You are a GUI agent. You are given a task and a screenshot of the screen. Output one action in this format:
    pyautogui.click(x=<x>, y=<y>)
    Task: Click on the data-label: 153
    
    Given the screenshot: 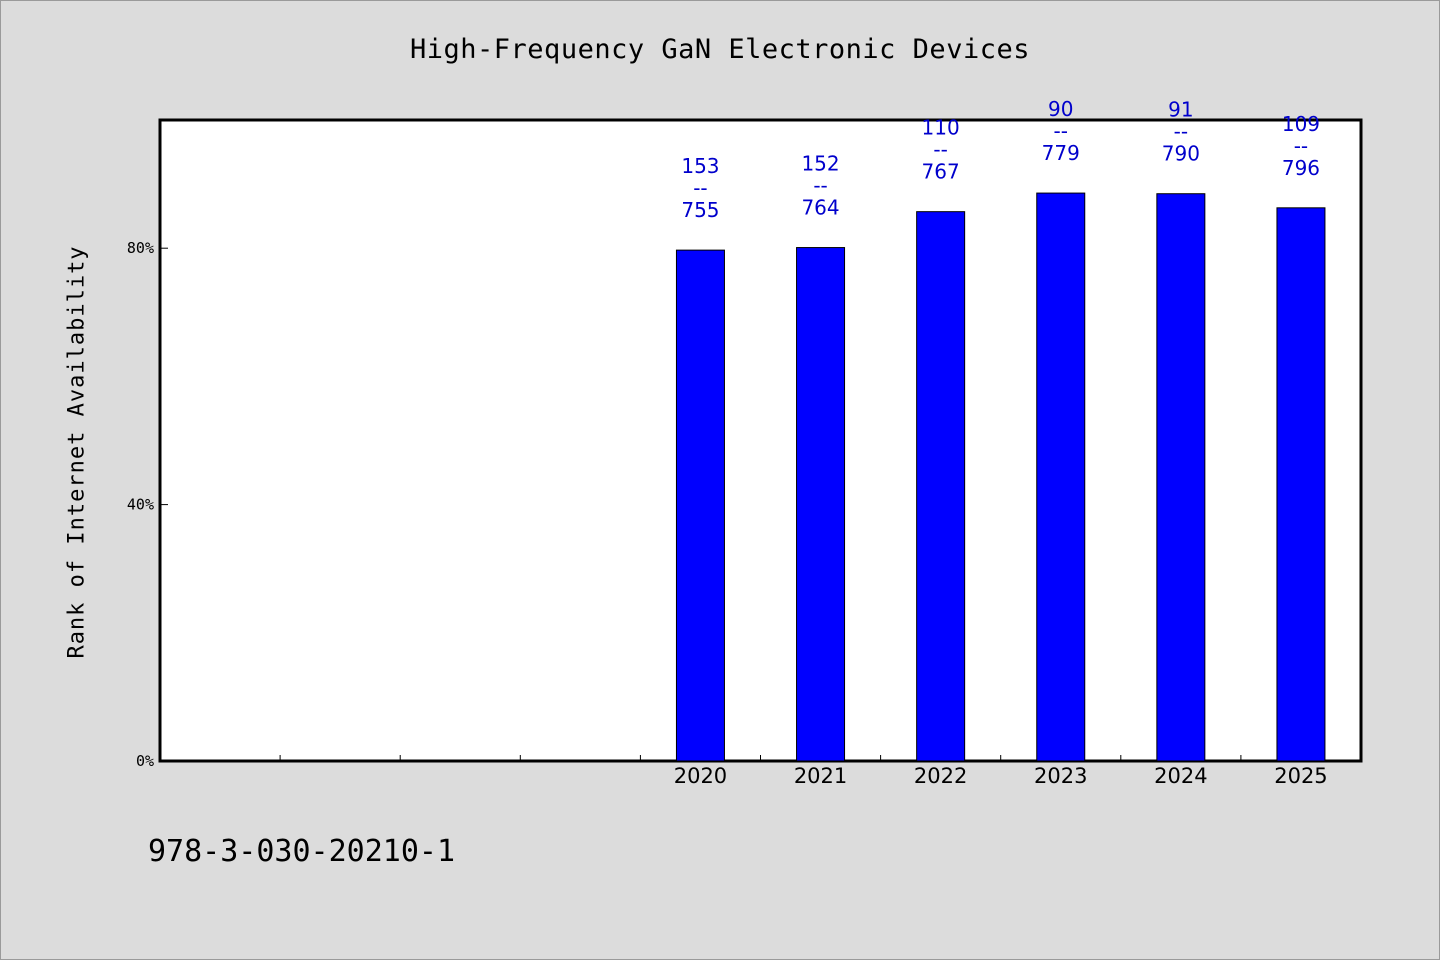 What is the action you would take?
    pyautogui.click(x=700, y=166)
    